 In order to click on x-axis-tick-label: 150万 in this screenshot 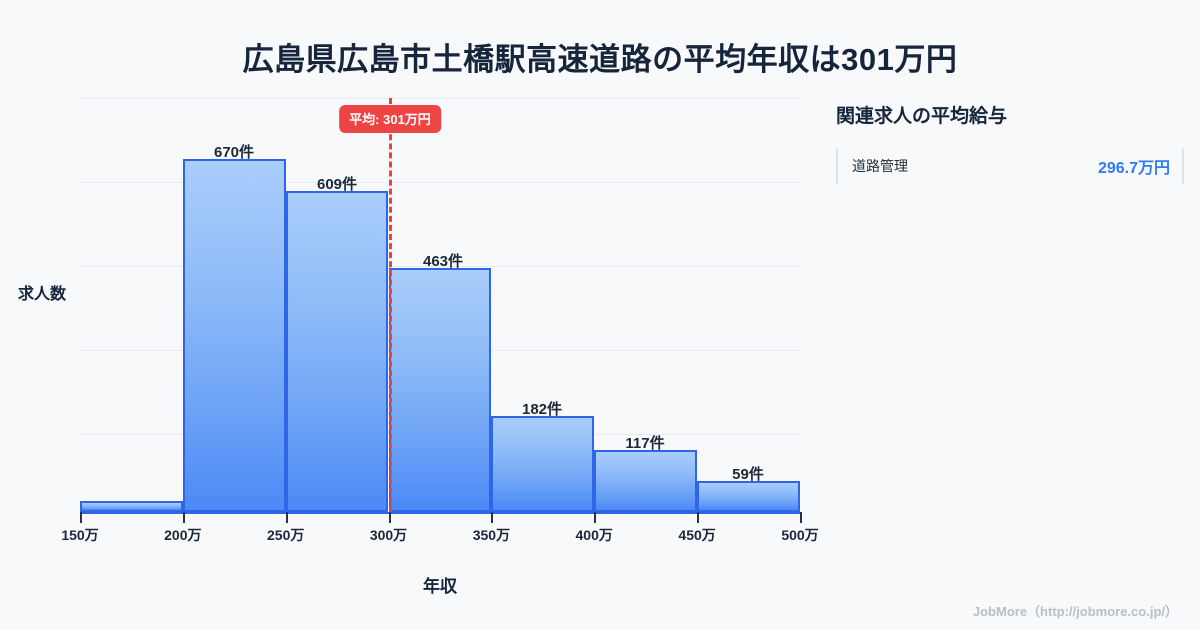, I will do `click(80, 535)`.